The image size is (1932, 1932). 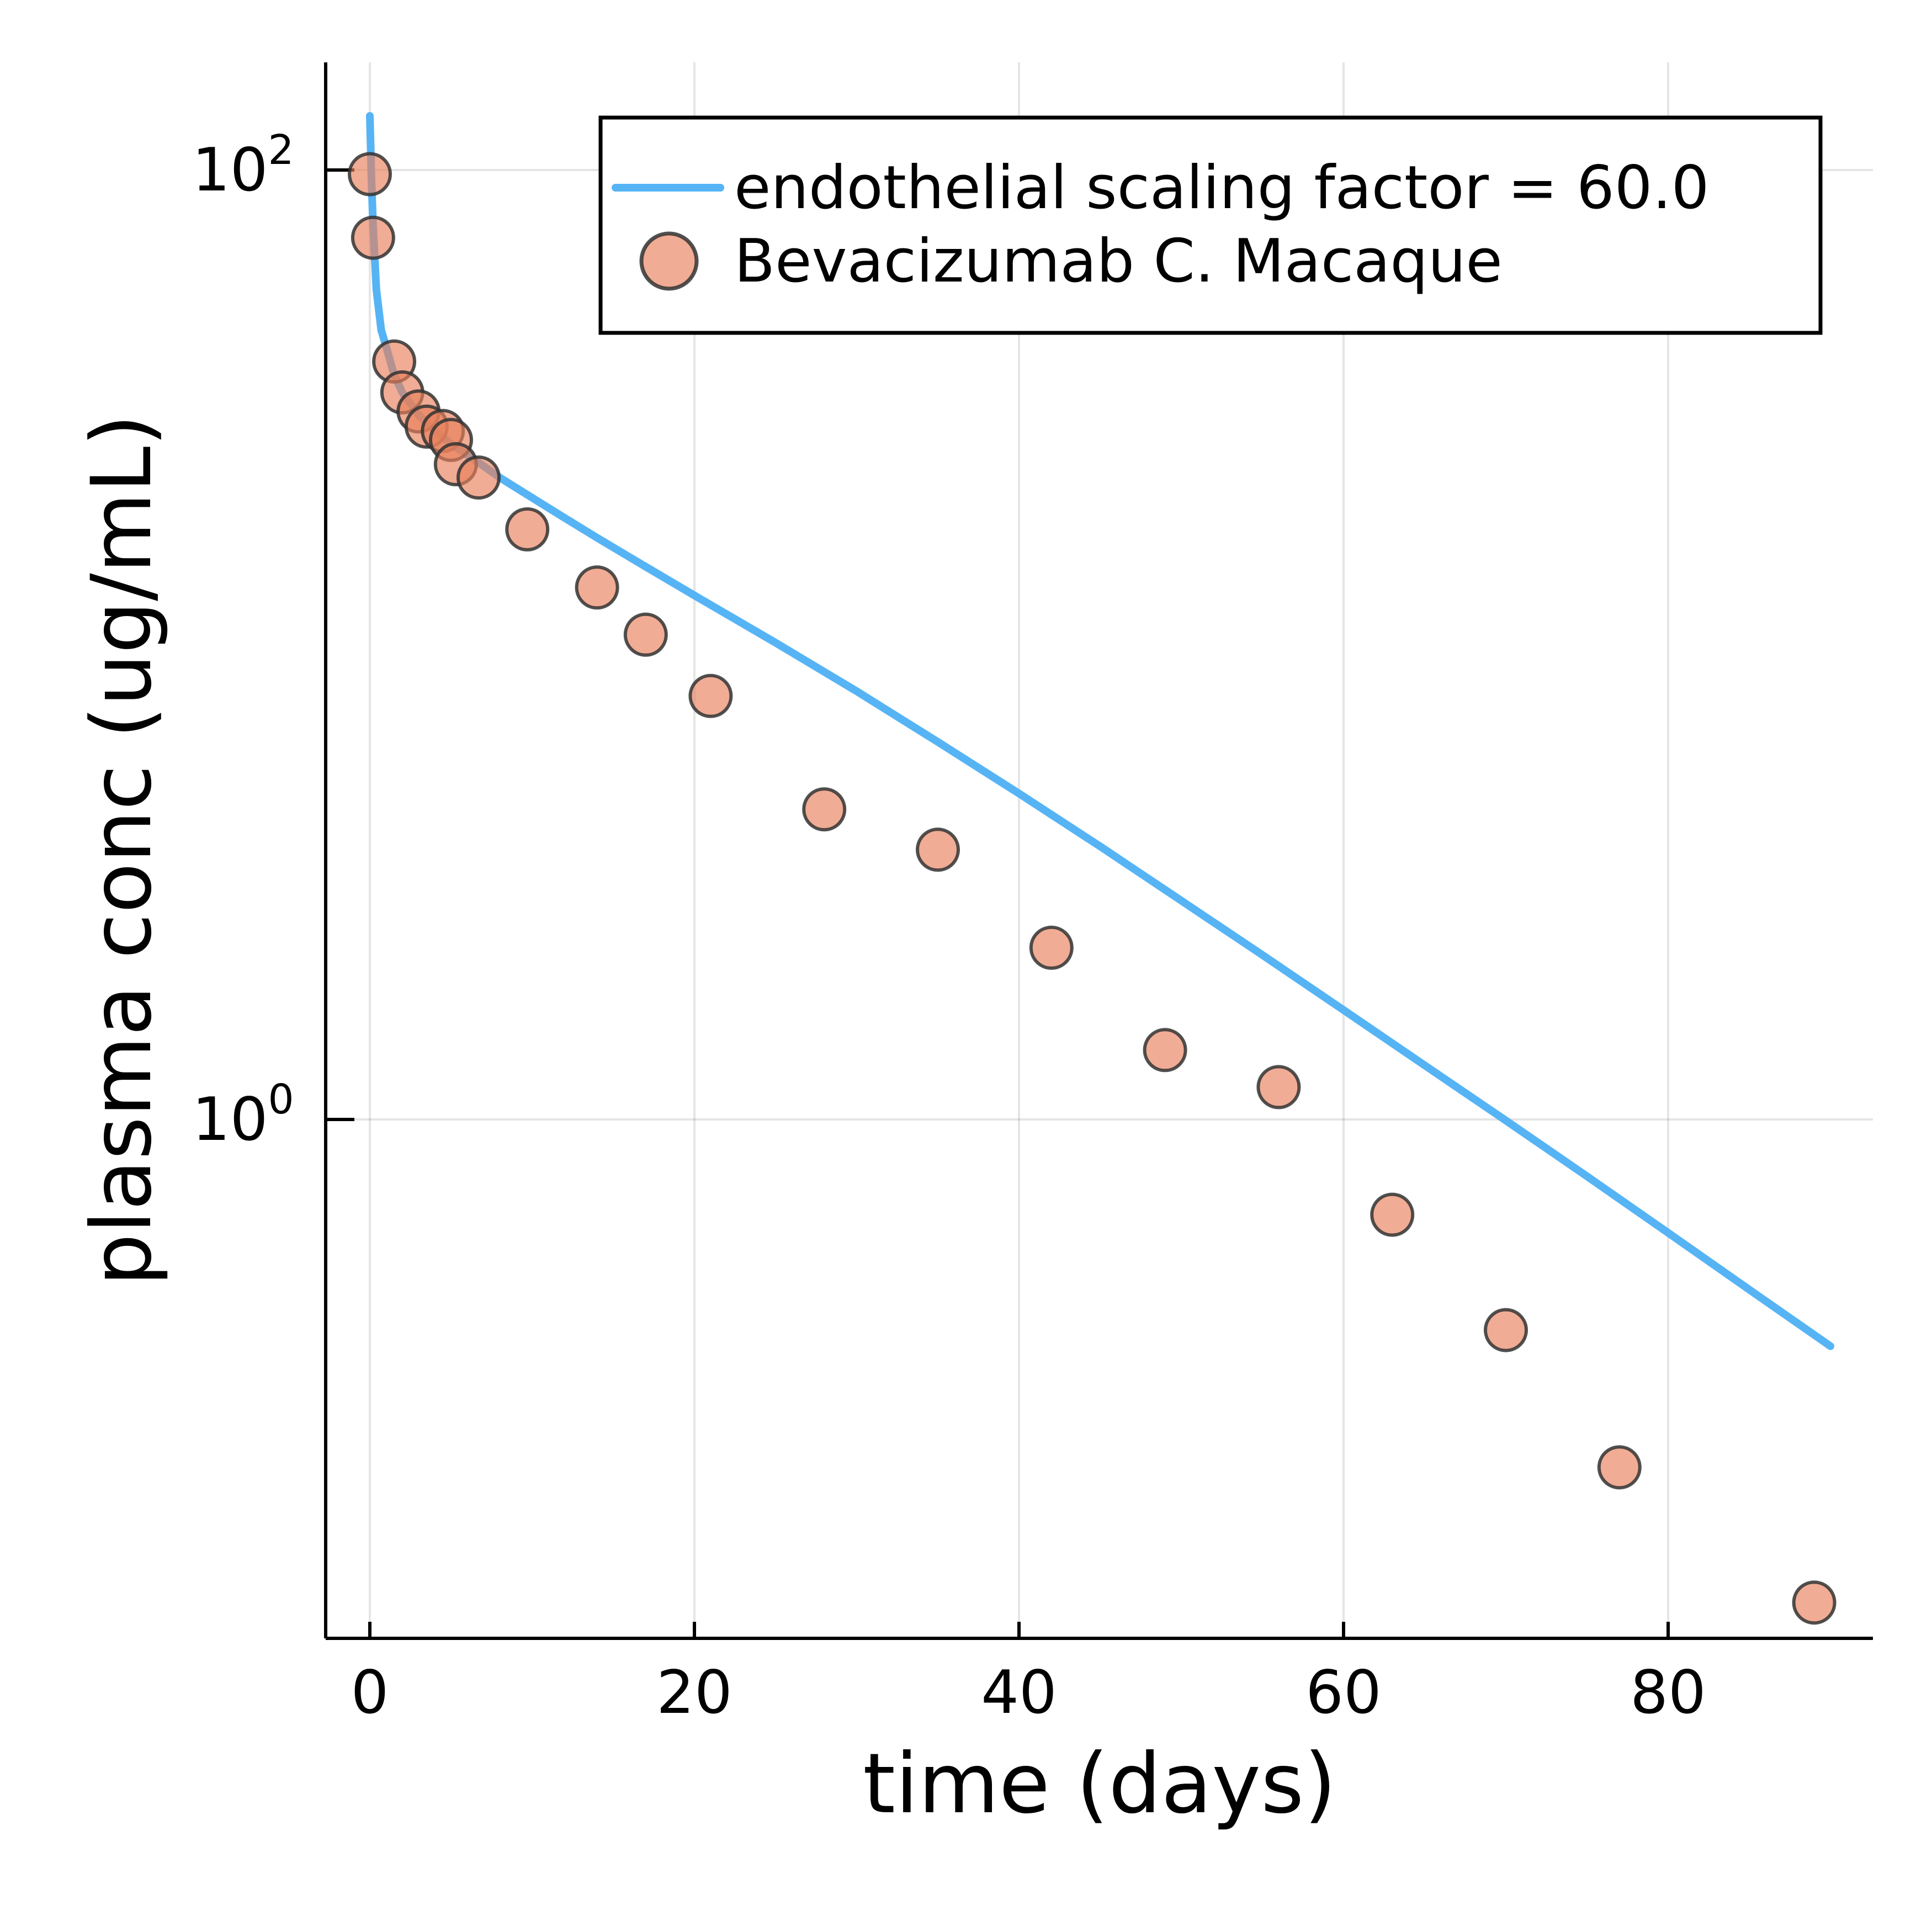 I want to click on x-tick-label: 20, so click(x=694, y=1692).